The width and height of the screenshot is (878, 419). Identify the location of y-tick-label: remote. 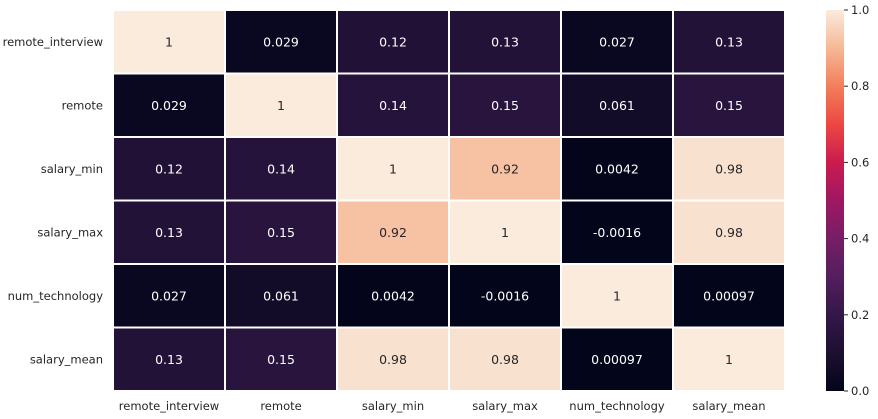
(82, 105).